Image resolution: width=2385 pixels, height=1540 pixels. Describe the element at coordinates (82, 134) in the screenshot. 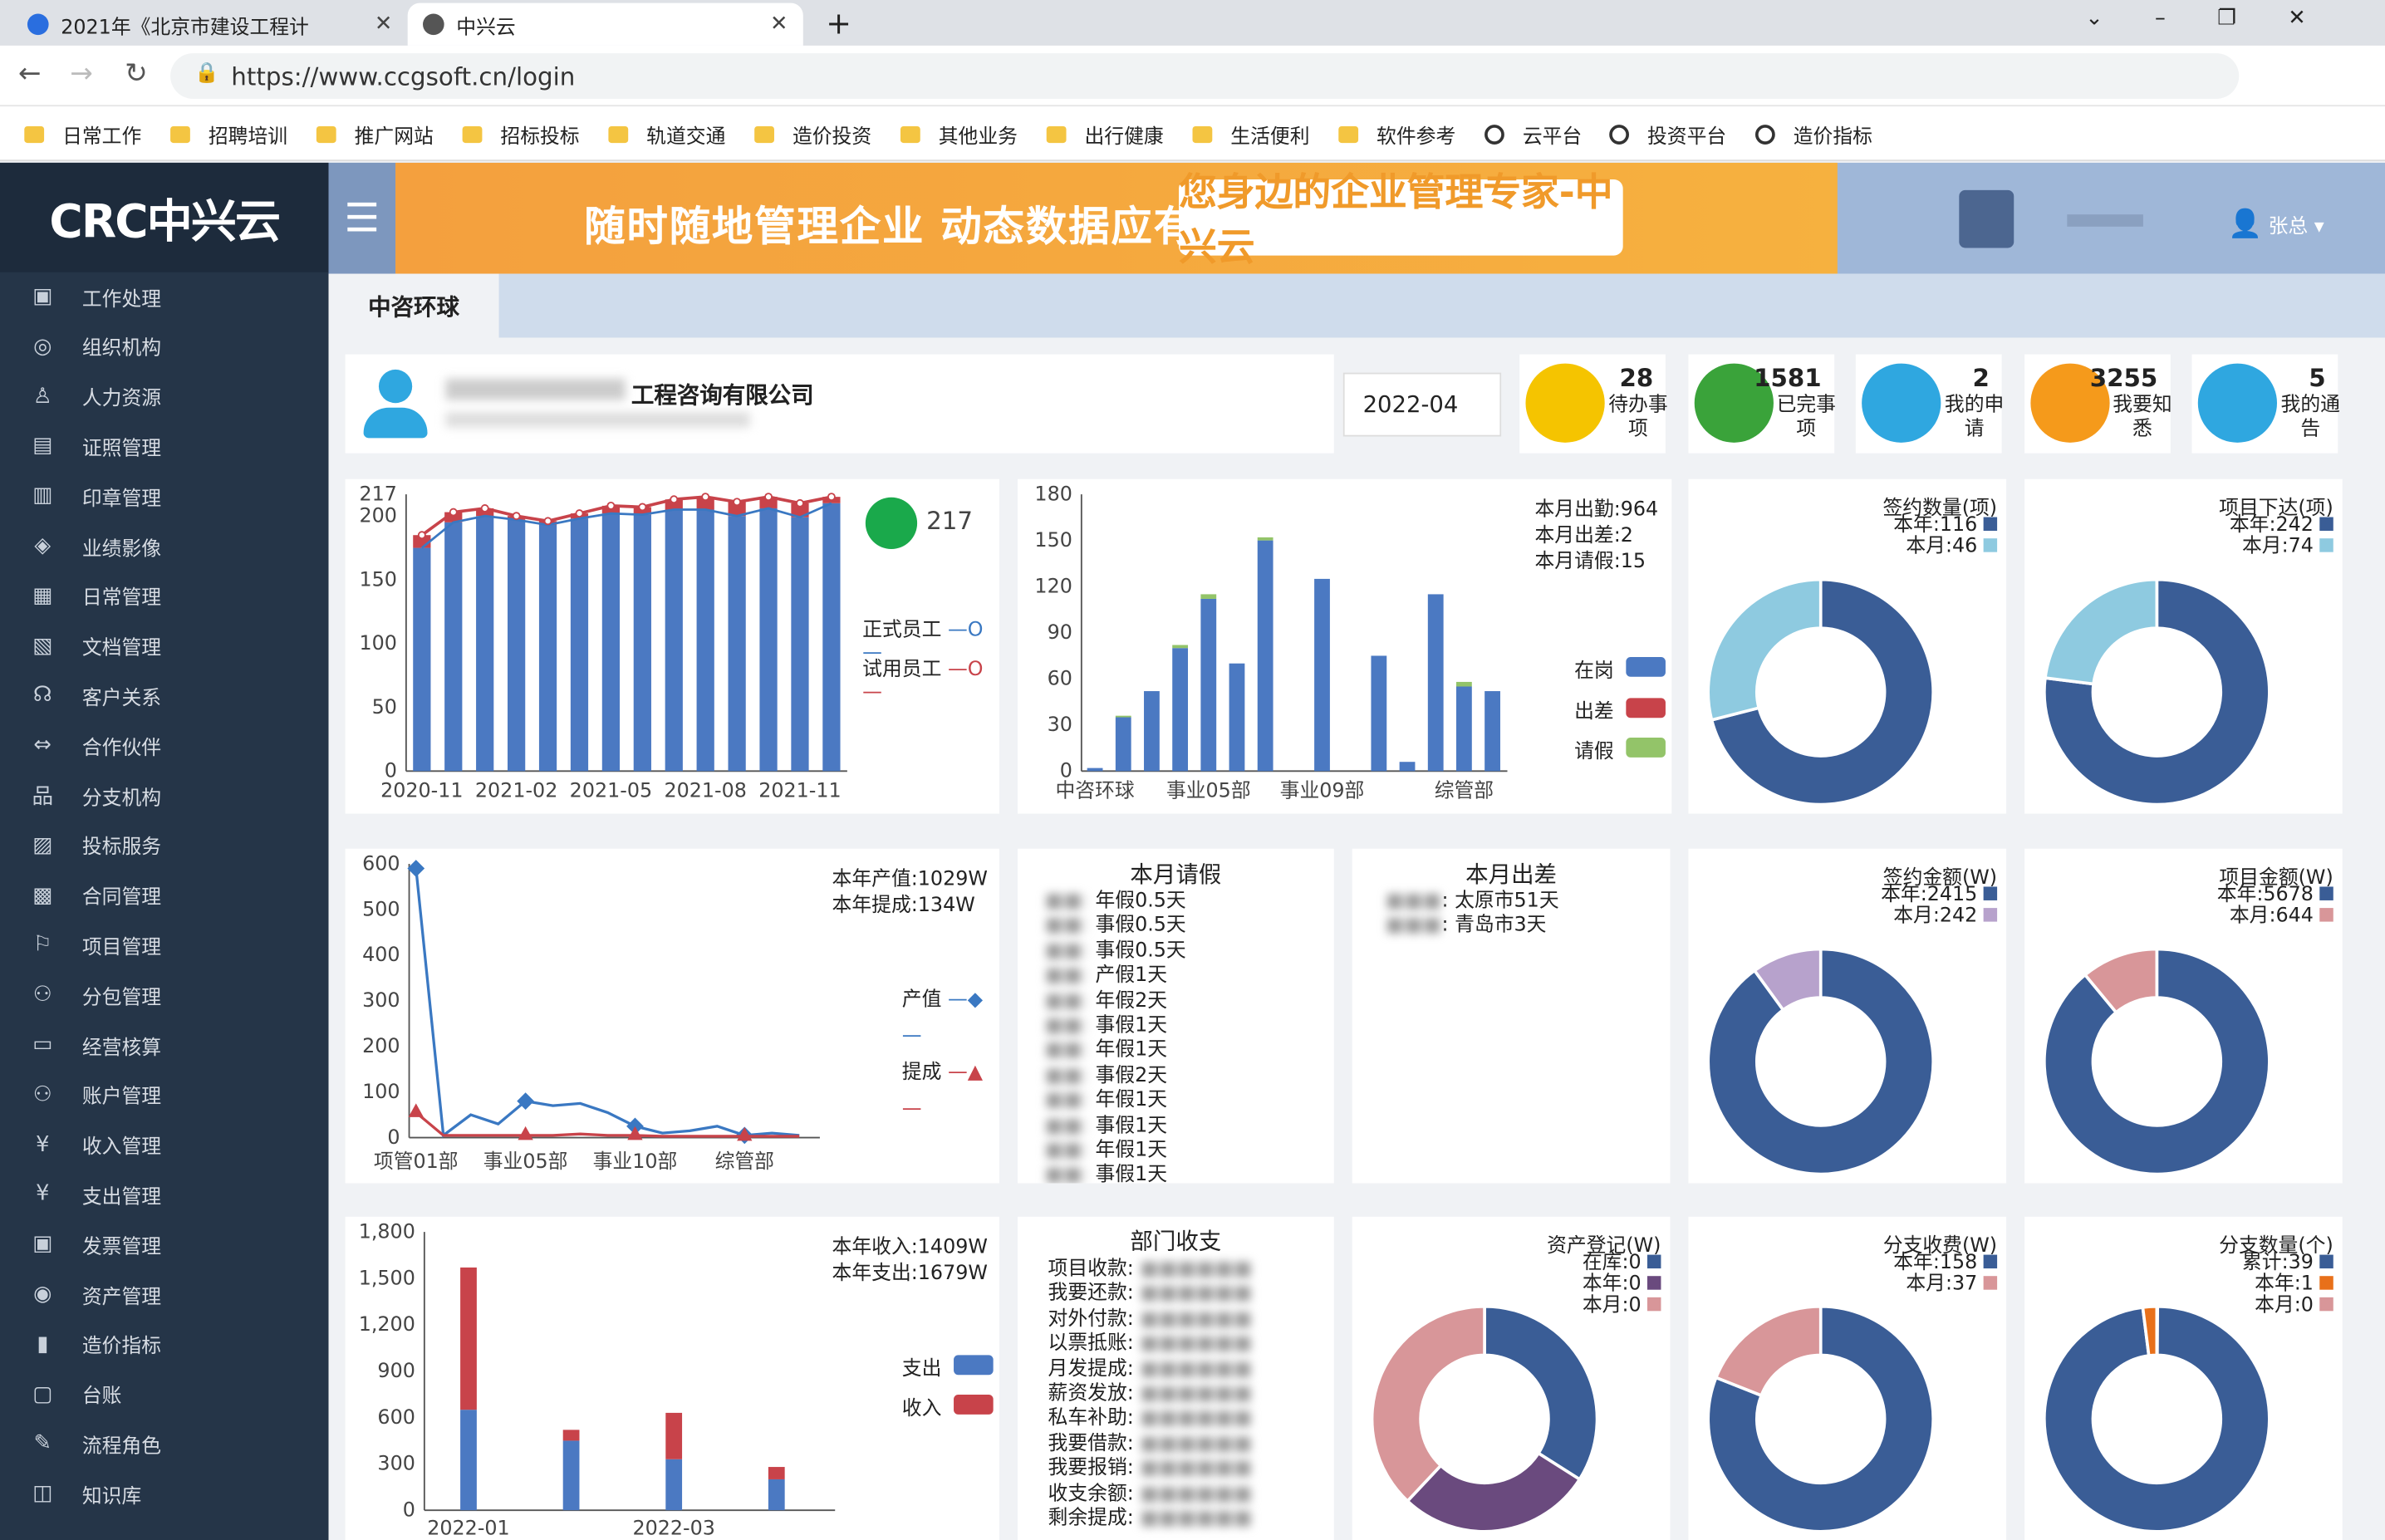

I see `bookmark: 日常工作` at that location.